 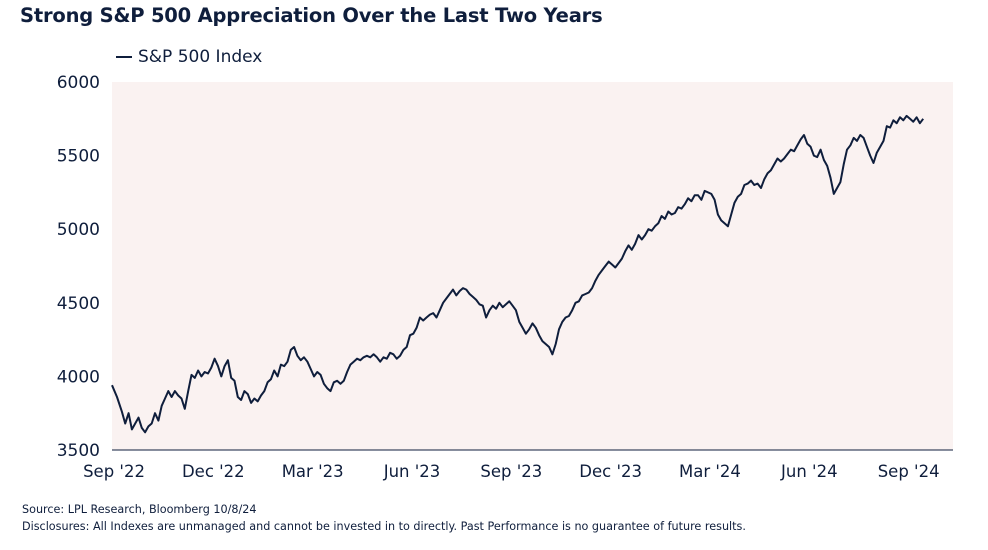 What do you see at coordinates (213, 471) in the screenshot?
I see `x-tick-label: Dec '22` at bounding box center [213, 471].